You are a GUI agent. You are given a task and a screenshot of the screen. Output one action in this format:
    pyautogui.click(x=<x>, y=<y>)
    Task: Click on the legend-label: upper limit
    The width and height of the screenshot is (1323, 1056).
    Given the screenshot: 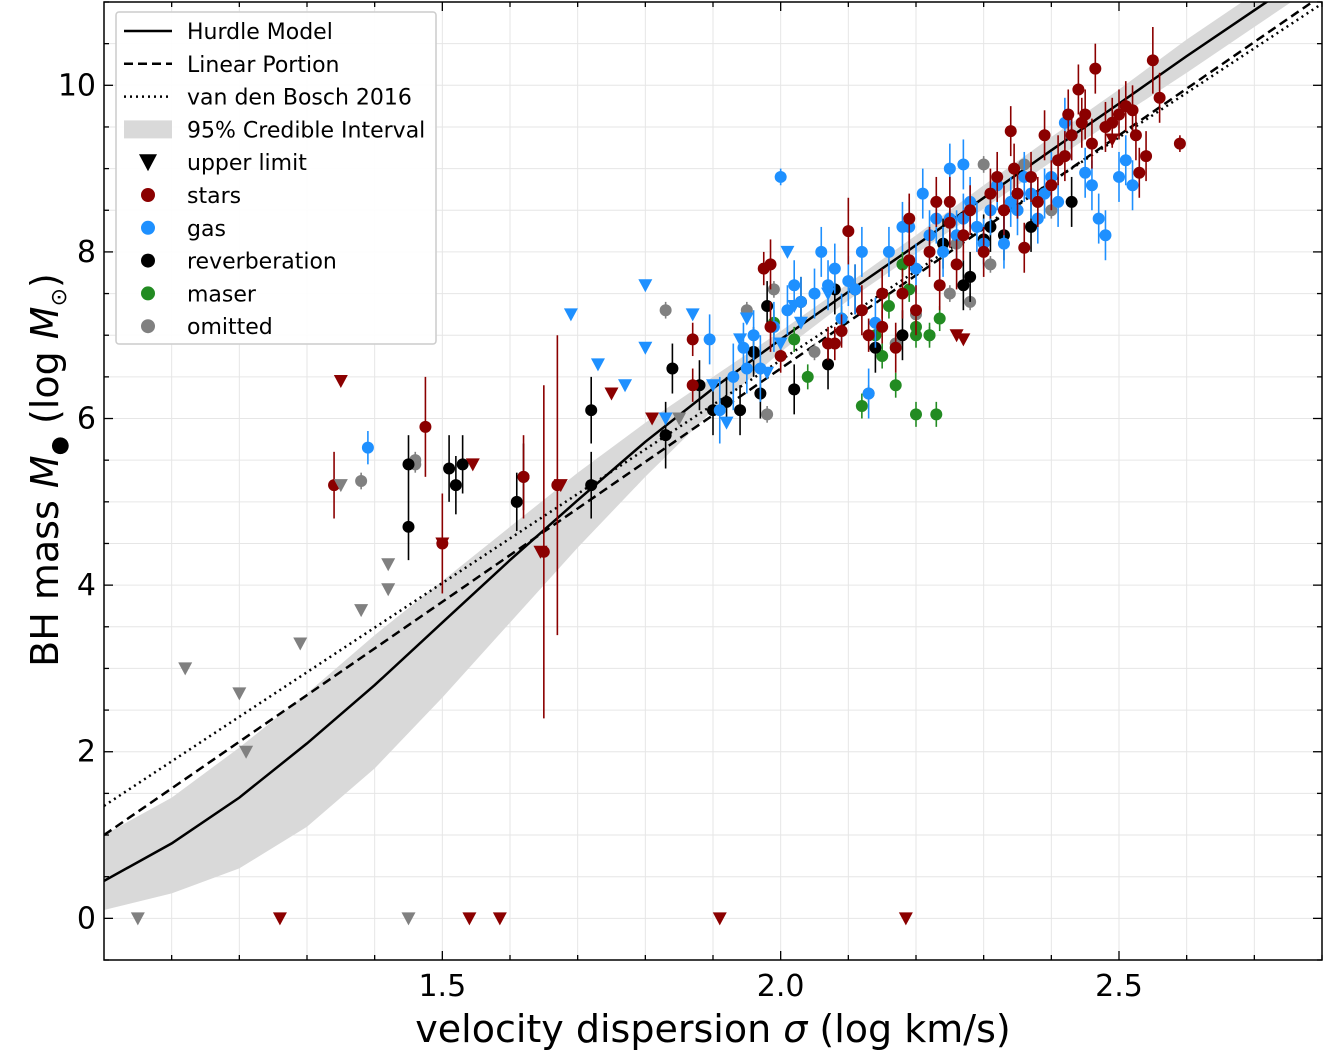 What is the action you would take?
    pyautogui.click(x=247, y=163)
    